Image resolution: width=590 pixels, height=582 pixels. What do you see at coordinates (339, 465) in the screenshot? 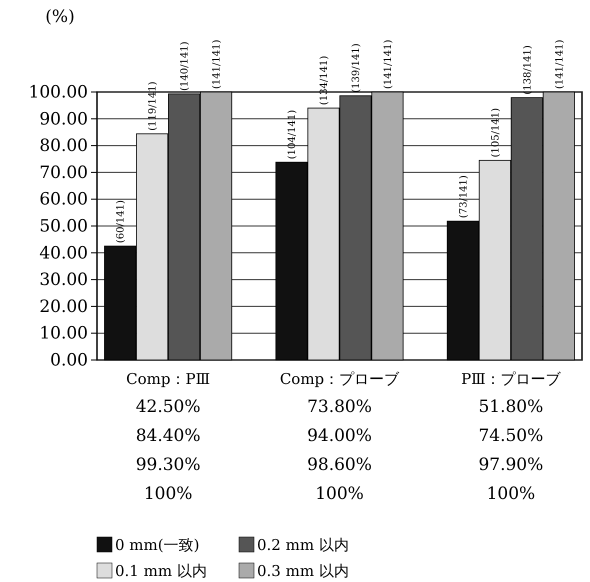
I see `data-label: 98.60%` at bounding box center [339, 465].